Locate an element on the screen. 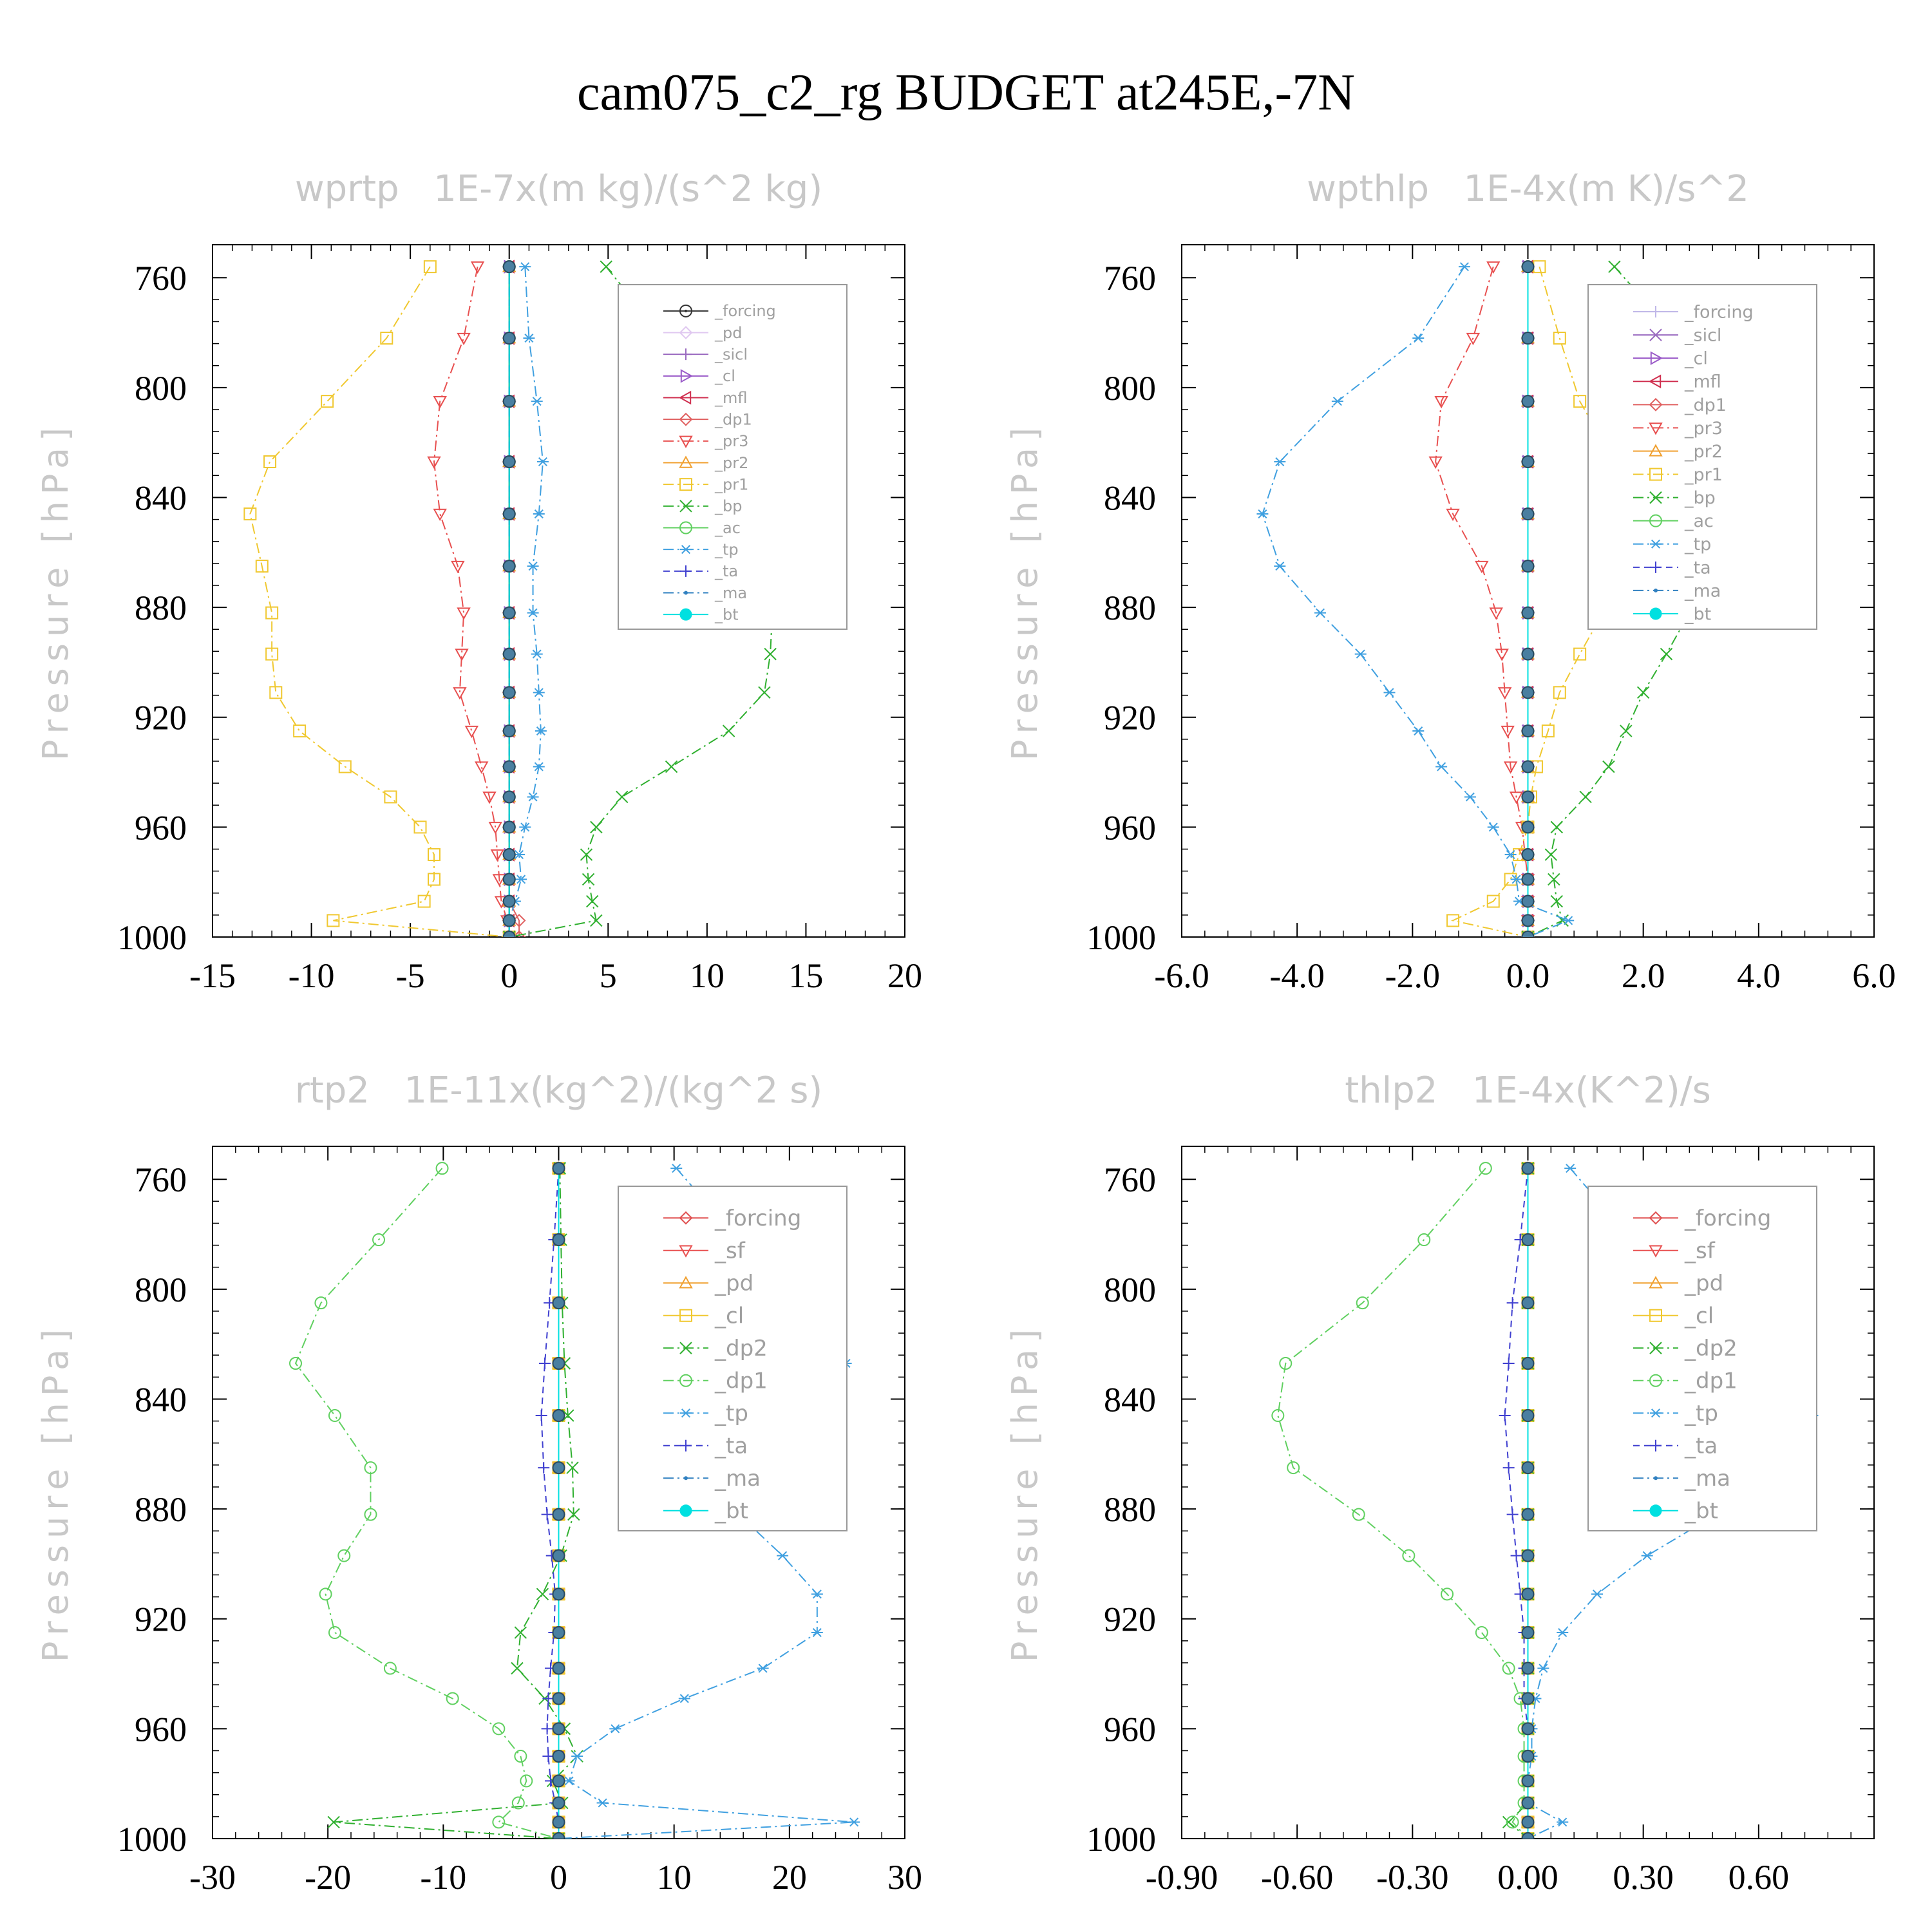 The height and width of the screenshot is (1932, 1932). y-tick-label: 760 is located at coordinates (161, 1179).